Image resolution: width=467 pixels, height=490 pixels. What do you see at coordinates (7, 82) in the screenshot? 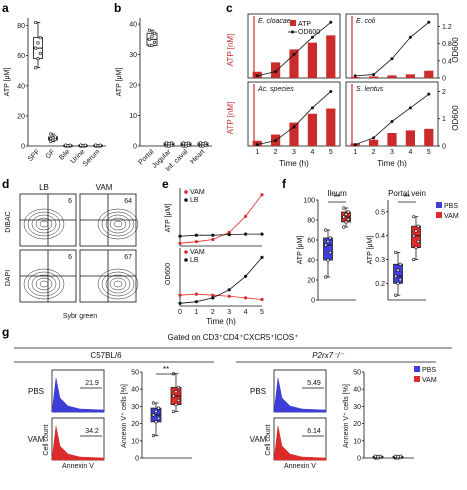
I see `panel-a-y-label: ATP [μM]` at bounding box center [7, 82].